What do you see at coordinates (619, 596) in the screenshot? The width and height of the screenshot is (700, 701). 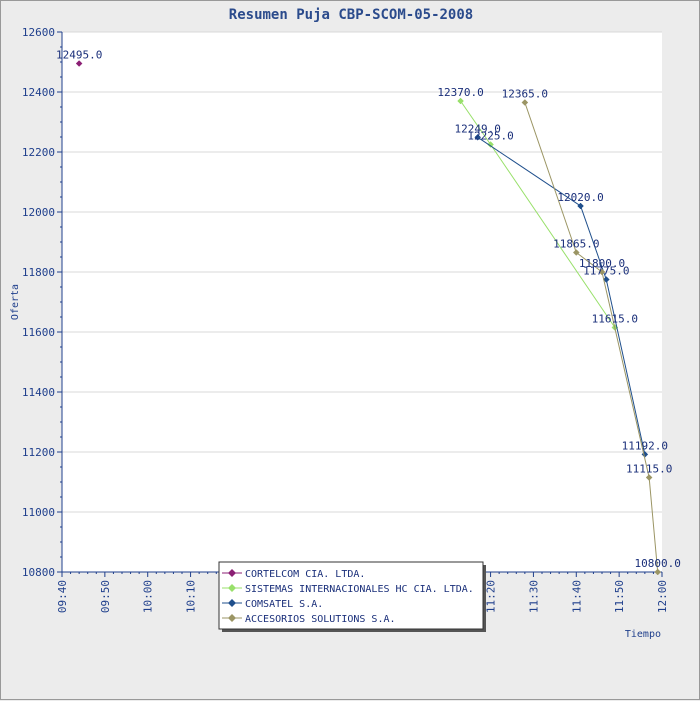 I see `x-tick-label: 11:50` at bounding box center [619, 596].